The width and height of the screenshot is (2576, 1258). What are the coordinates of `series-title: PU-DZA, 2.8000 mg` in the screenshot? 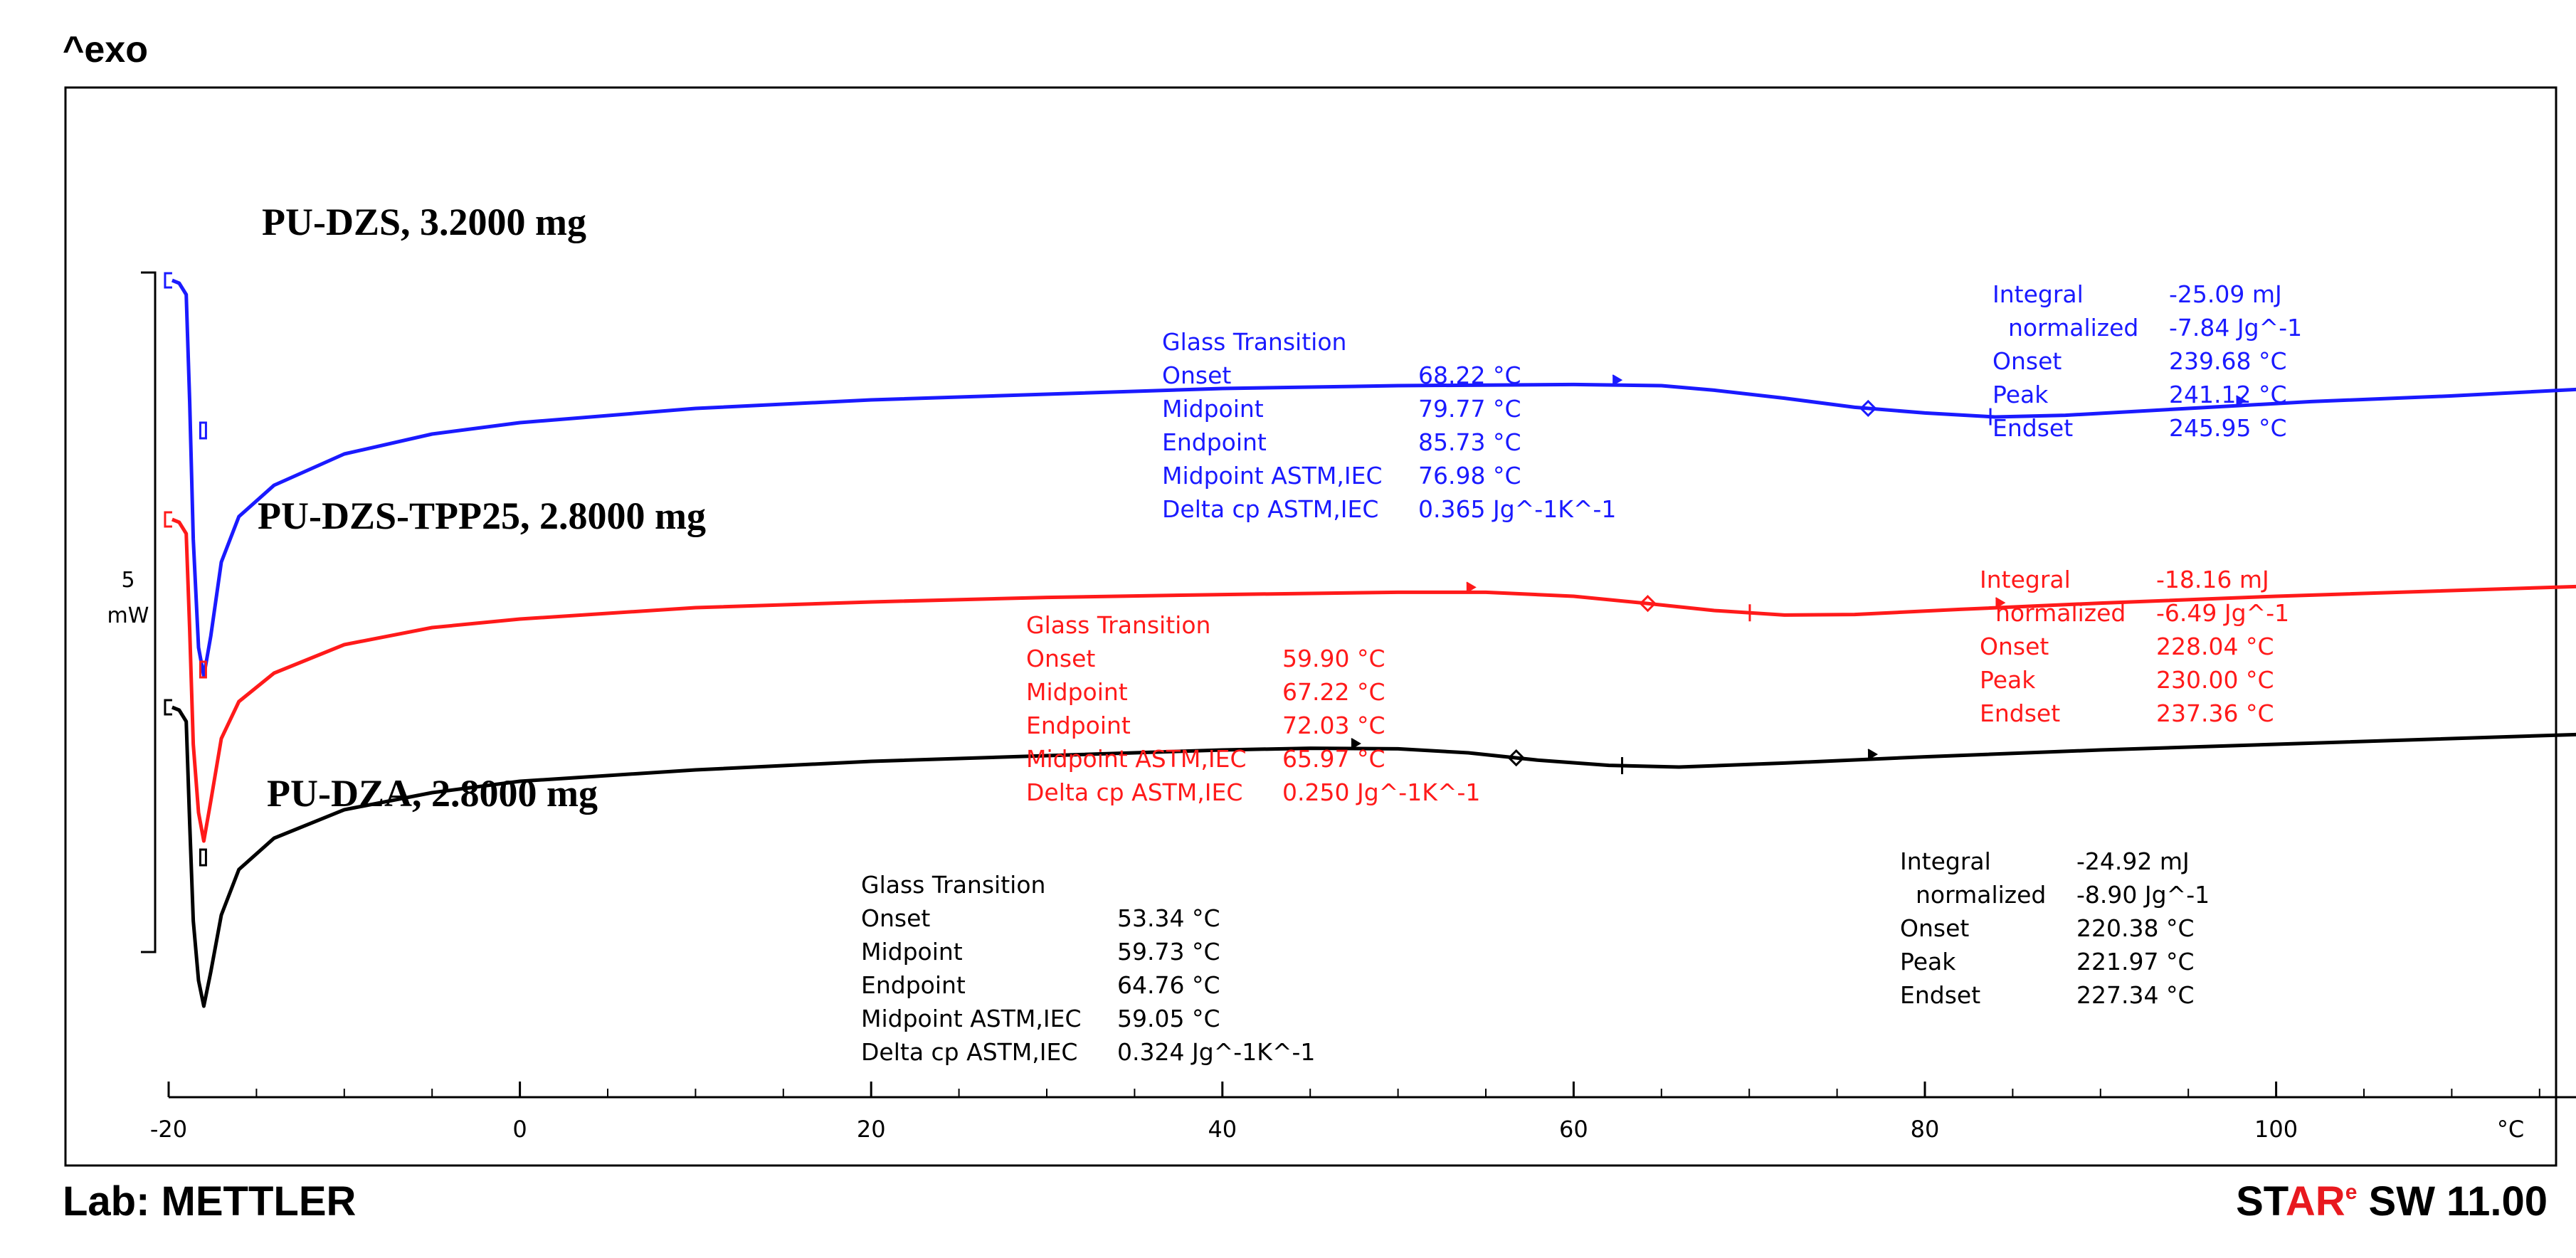 It's located at (432, 793).